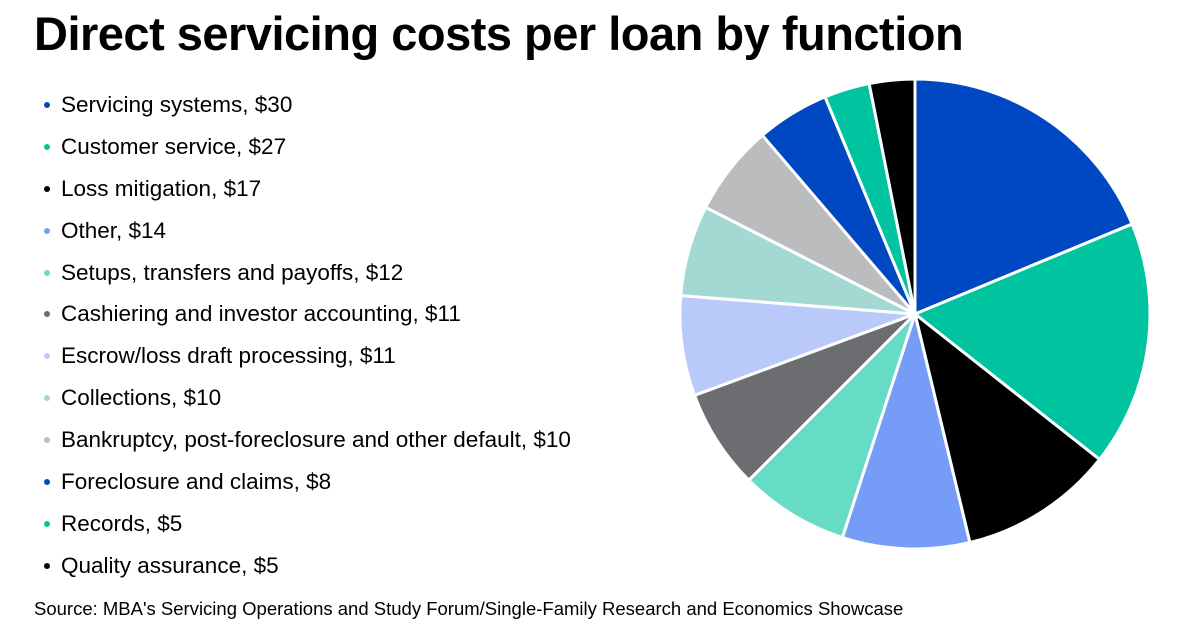  Describe the element at coordinates (114, 230) in the screenshot. I see `legend-label: Other, $14` at that location.